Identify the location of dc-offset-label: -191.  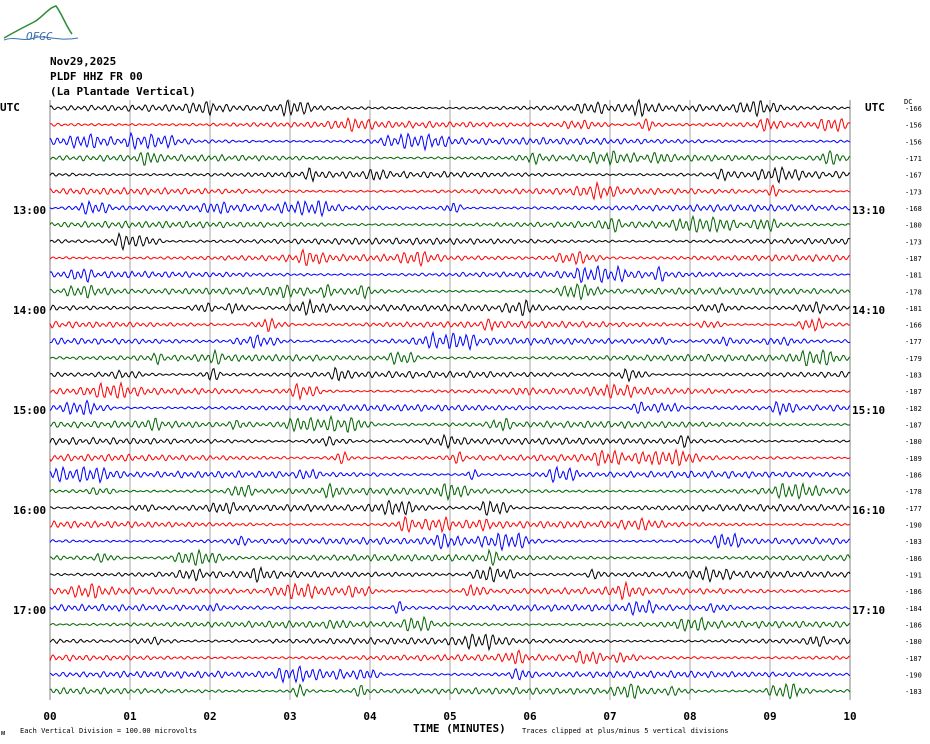
(913, 575).